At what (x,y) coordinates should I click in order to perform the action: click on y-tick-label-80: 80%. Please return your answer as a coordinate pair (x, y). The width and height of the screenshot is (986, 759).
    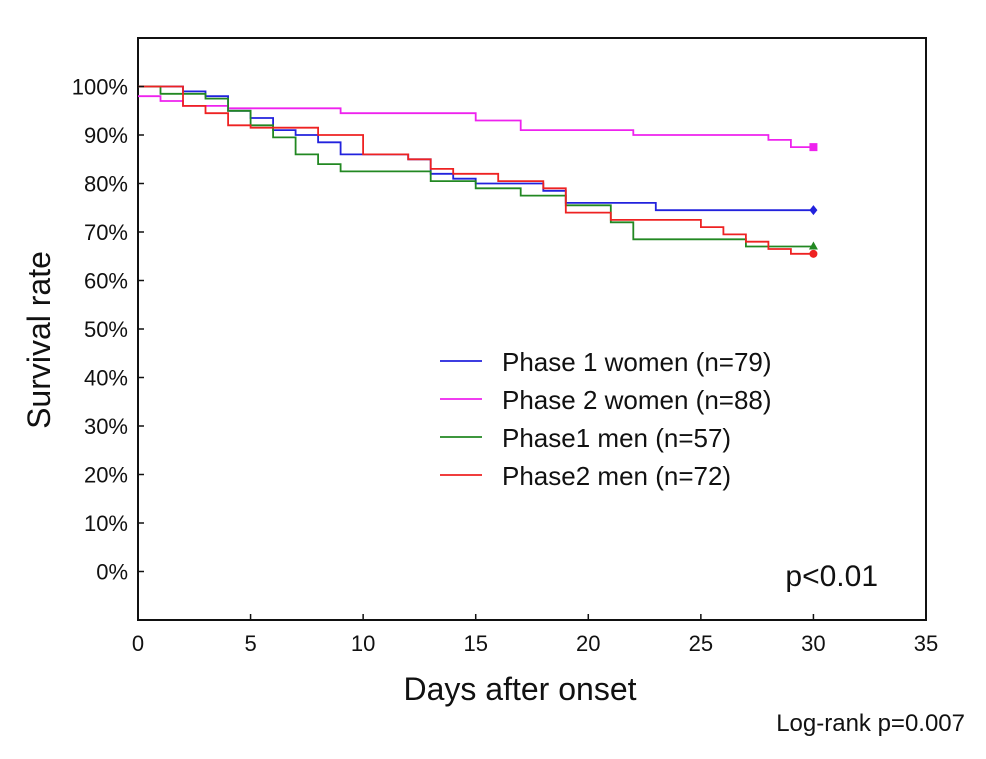
    Looking at the image, I should click on (106, 184).